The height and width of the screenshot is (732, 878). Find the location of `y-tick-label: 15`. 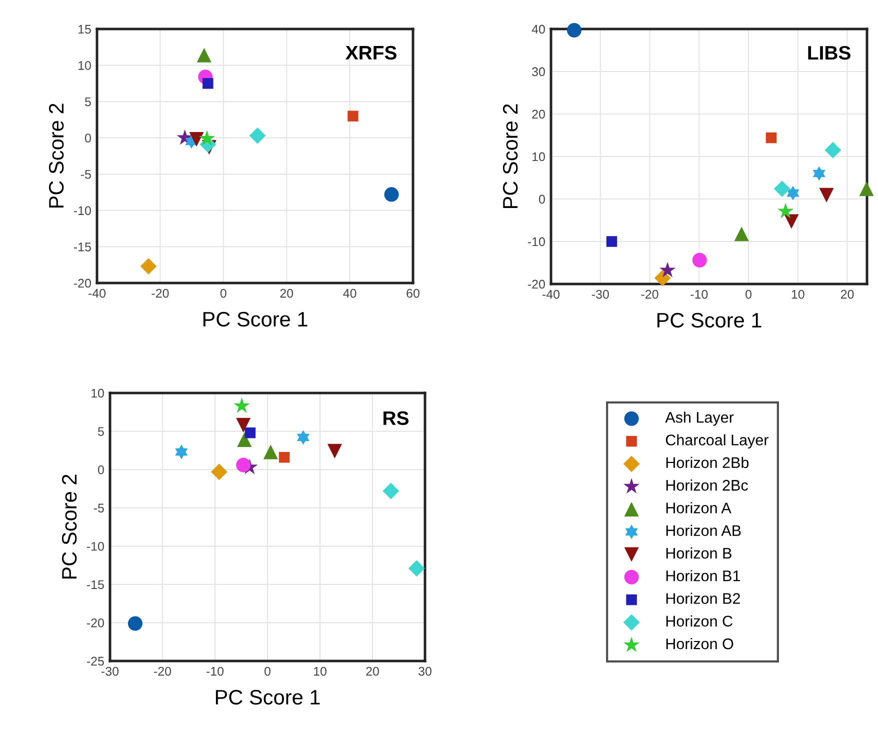

y-tick-label: 15 is located at coordinates (84, 29).